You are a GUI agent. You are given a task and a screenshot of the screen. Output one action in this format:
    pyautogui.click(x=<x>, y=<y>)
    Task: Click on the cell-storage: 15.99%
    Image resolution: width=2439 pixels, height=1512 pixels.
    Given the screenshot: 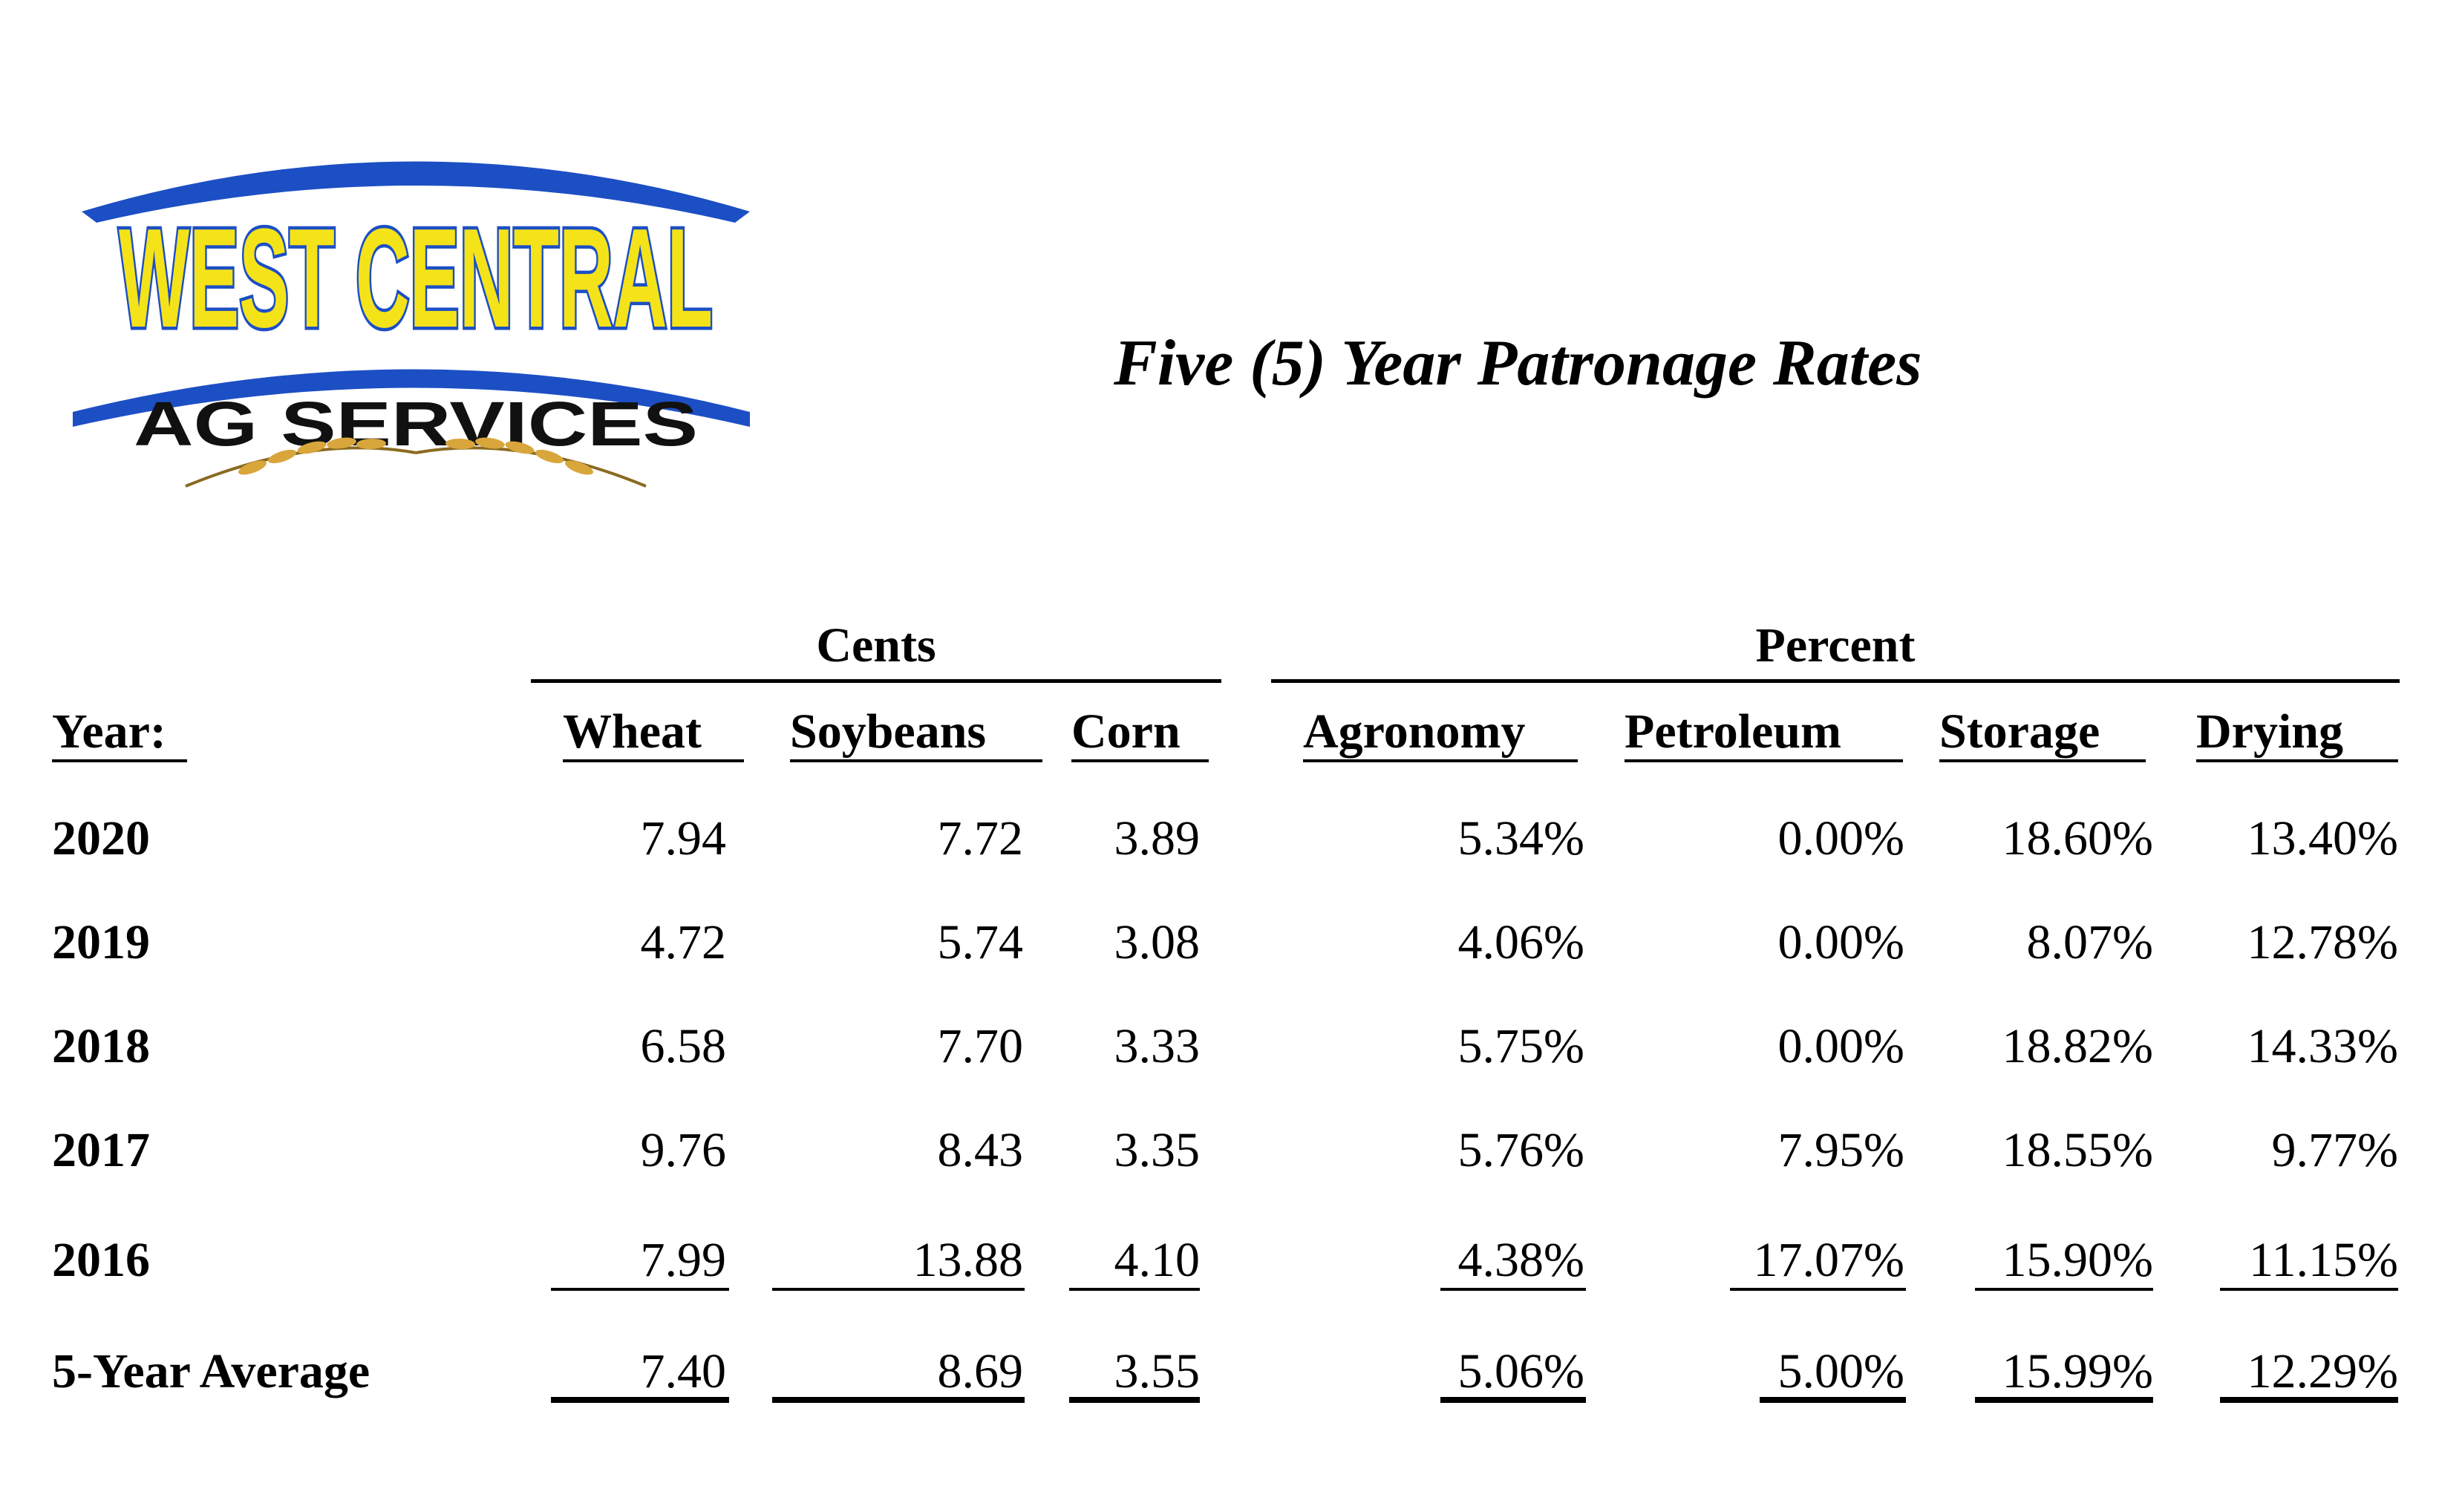 What is the action you would take?
    pyautogui.click(x=2077, y=1371)
    